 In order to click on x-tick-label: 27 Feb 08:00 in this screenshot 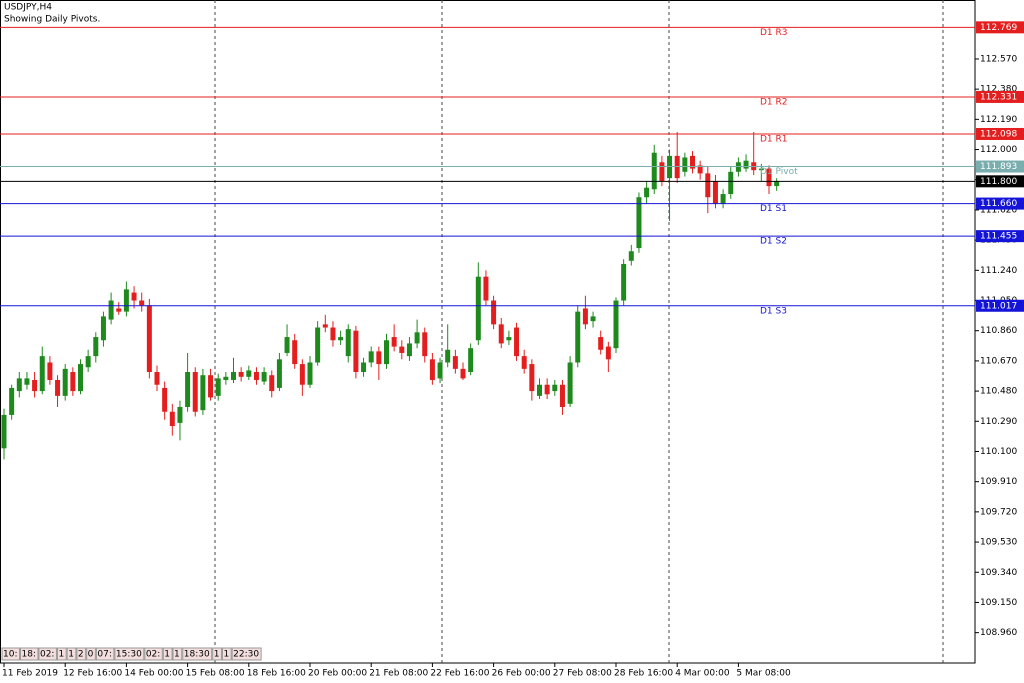, I will do `click(582, 674)`.